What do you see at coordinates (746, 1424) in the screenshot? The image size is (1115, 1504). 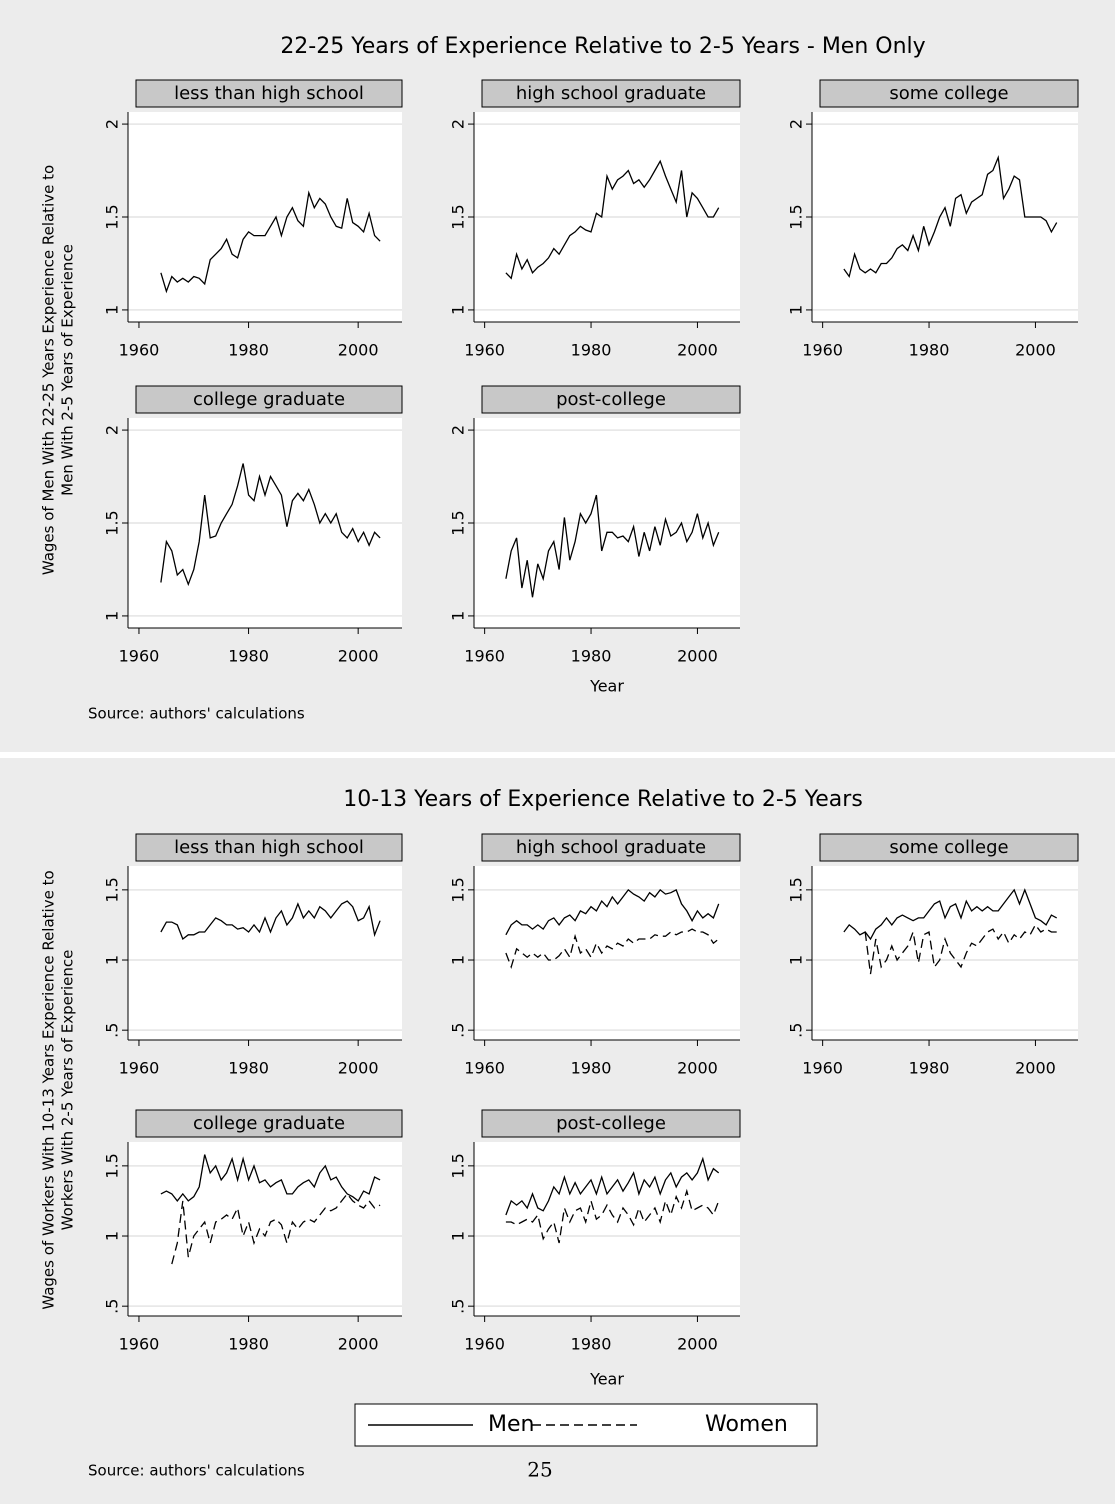 I see `legend-label: Women` at bounding box center [746, 1424].